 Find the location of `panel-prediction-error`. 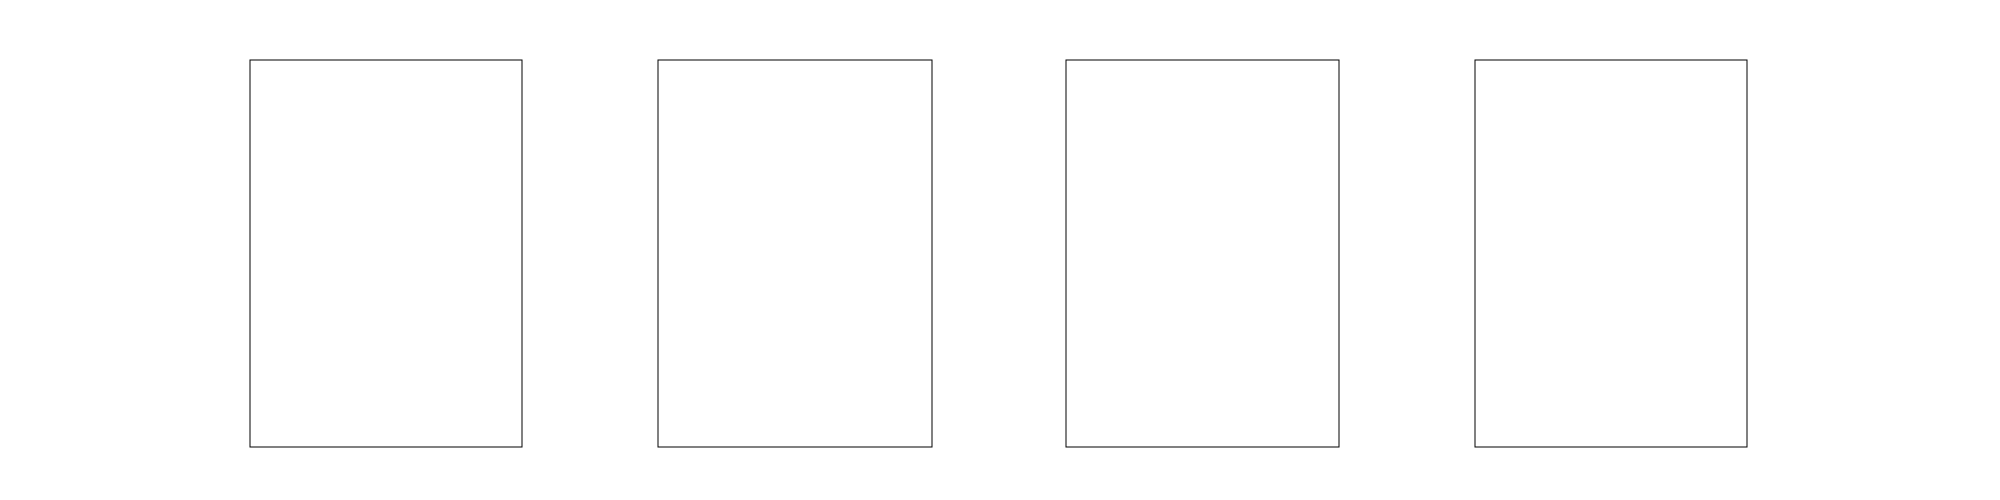

panel-prediction-error is located at coordinates (1202, 253).